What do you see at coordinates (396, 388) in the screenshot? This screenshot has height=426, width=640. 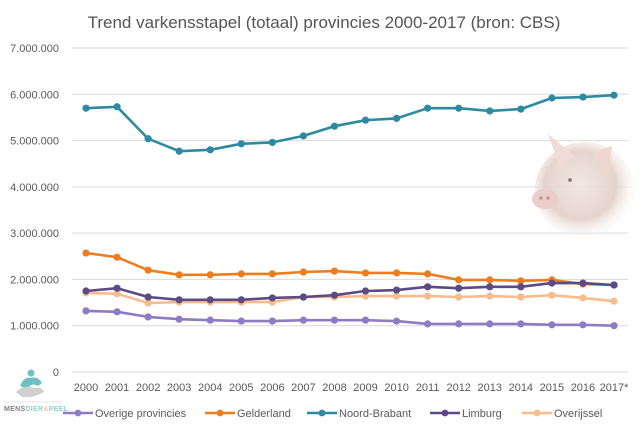 I see `x-tick-label: 2010` at bounding box center [396, 388].